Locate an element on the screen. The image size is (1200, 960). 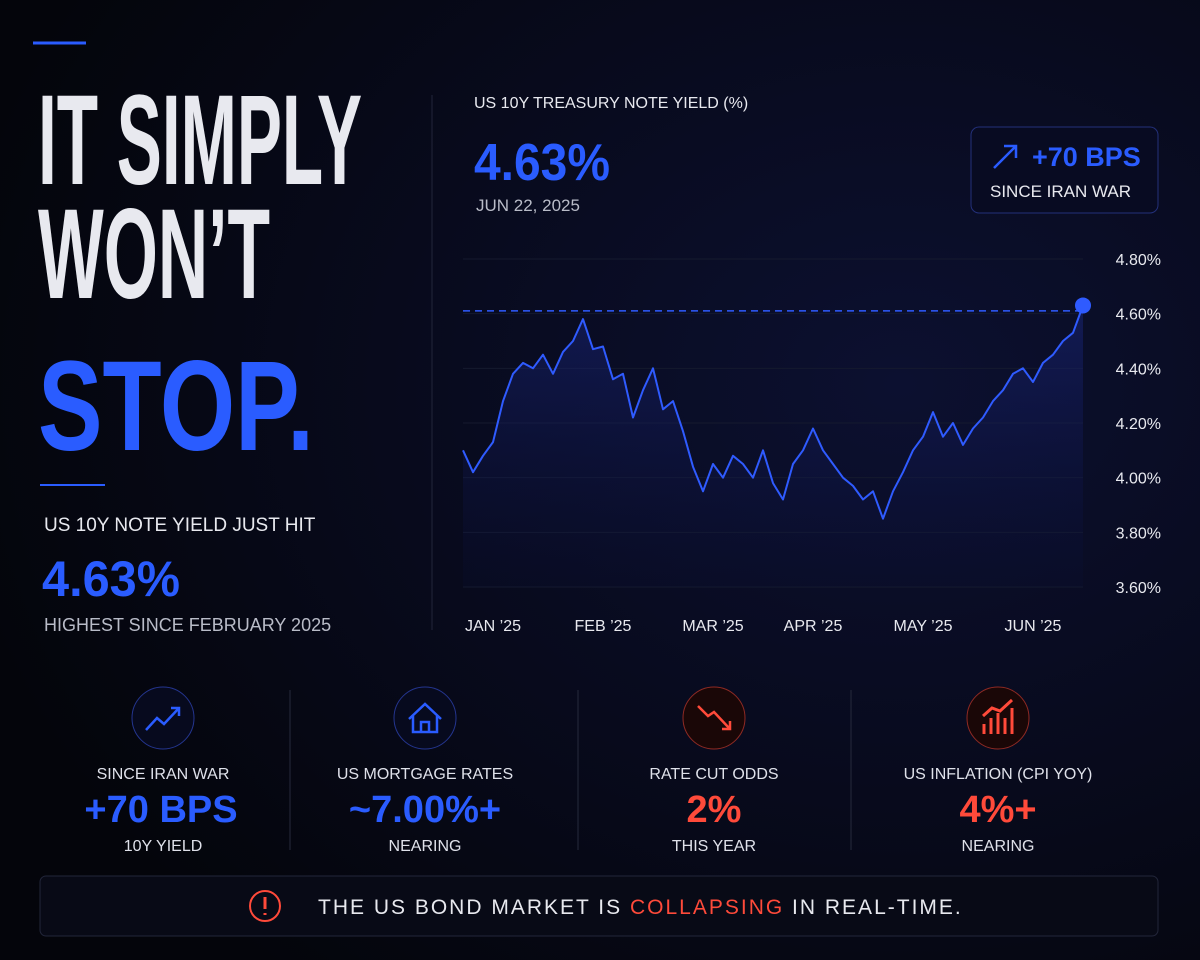
y-tick-label: 3.60% is located at coordinates (1138, 588).